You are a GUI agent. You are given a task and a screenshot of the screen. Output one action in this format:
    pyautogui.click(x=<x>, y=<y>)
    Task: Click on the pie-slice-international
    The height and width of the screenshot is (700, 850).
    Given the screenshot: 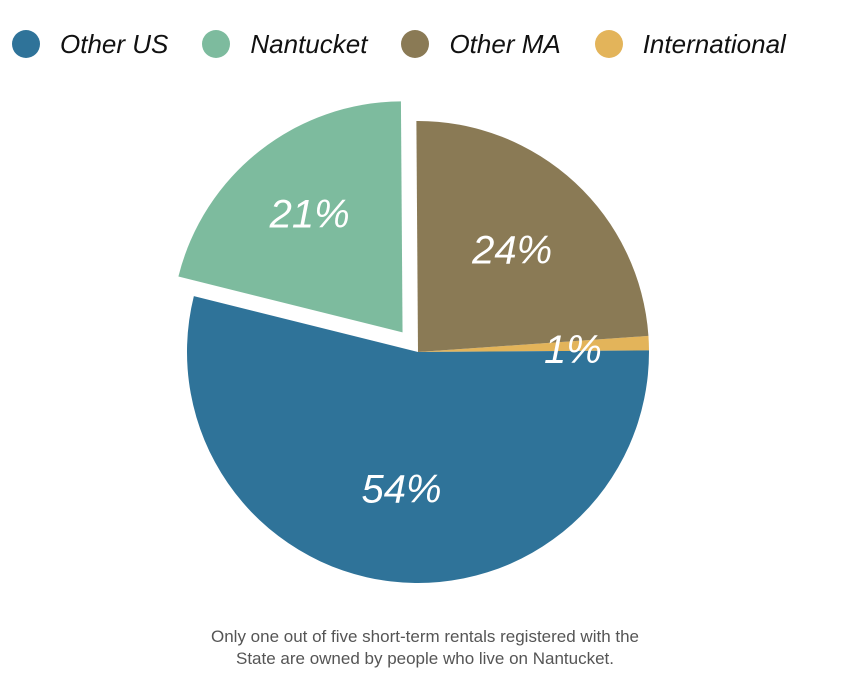 What is the action you would take?
    pyautogui.click(x=533, y=343)
    